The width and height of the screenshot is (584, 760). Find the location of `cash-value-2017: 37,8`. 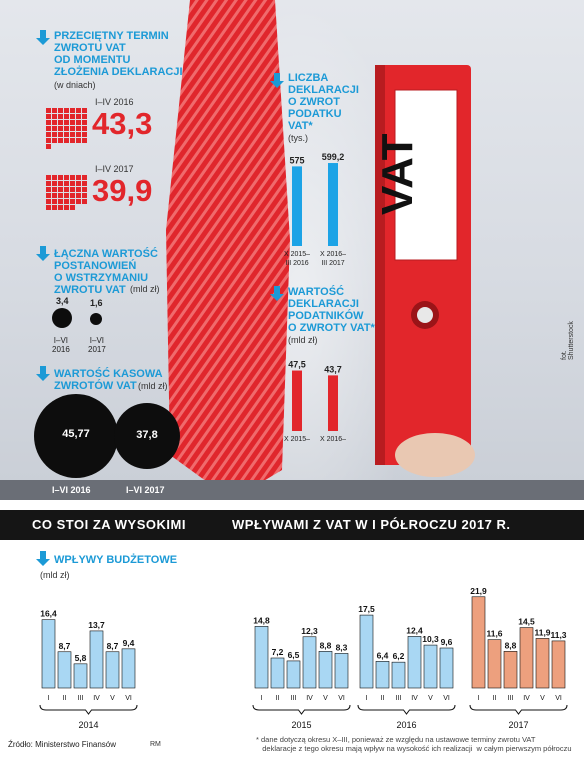

cash-value-2017: 37,8 is located at coordinates (147, 435).